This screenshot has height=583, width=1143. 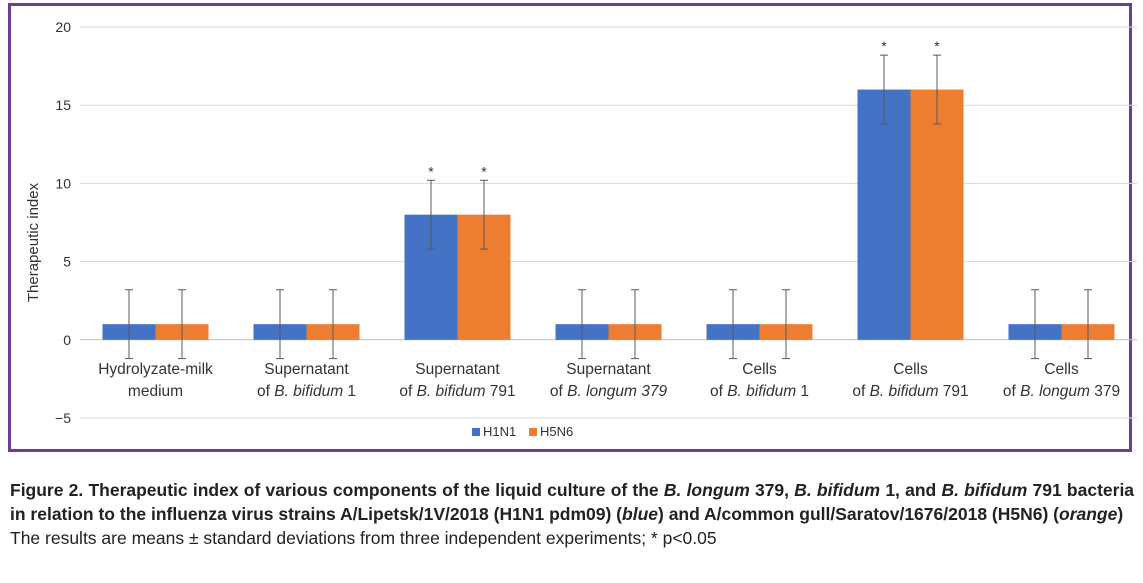 What do you see at coordinates (556, 431) in the screenshot?
I see `legend-label-h5n6: H5N6` at bounding box center [556, 431].